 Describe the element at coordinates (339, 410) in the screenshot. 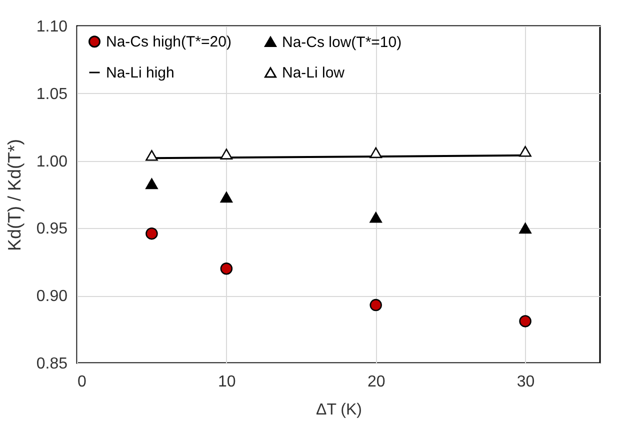

I see `x-axis-title: ΔT (K)` at that location.